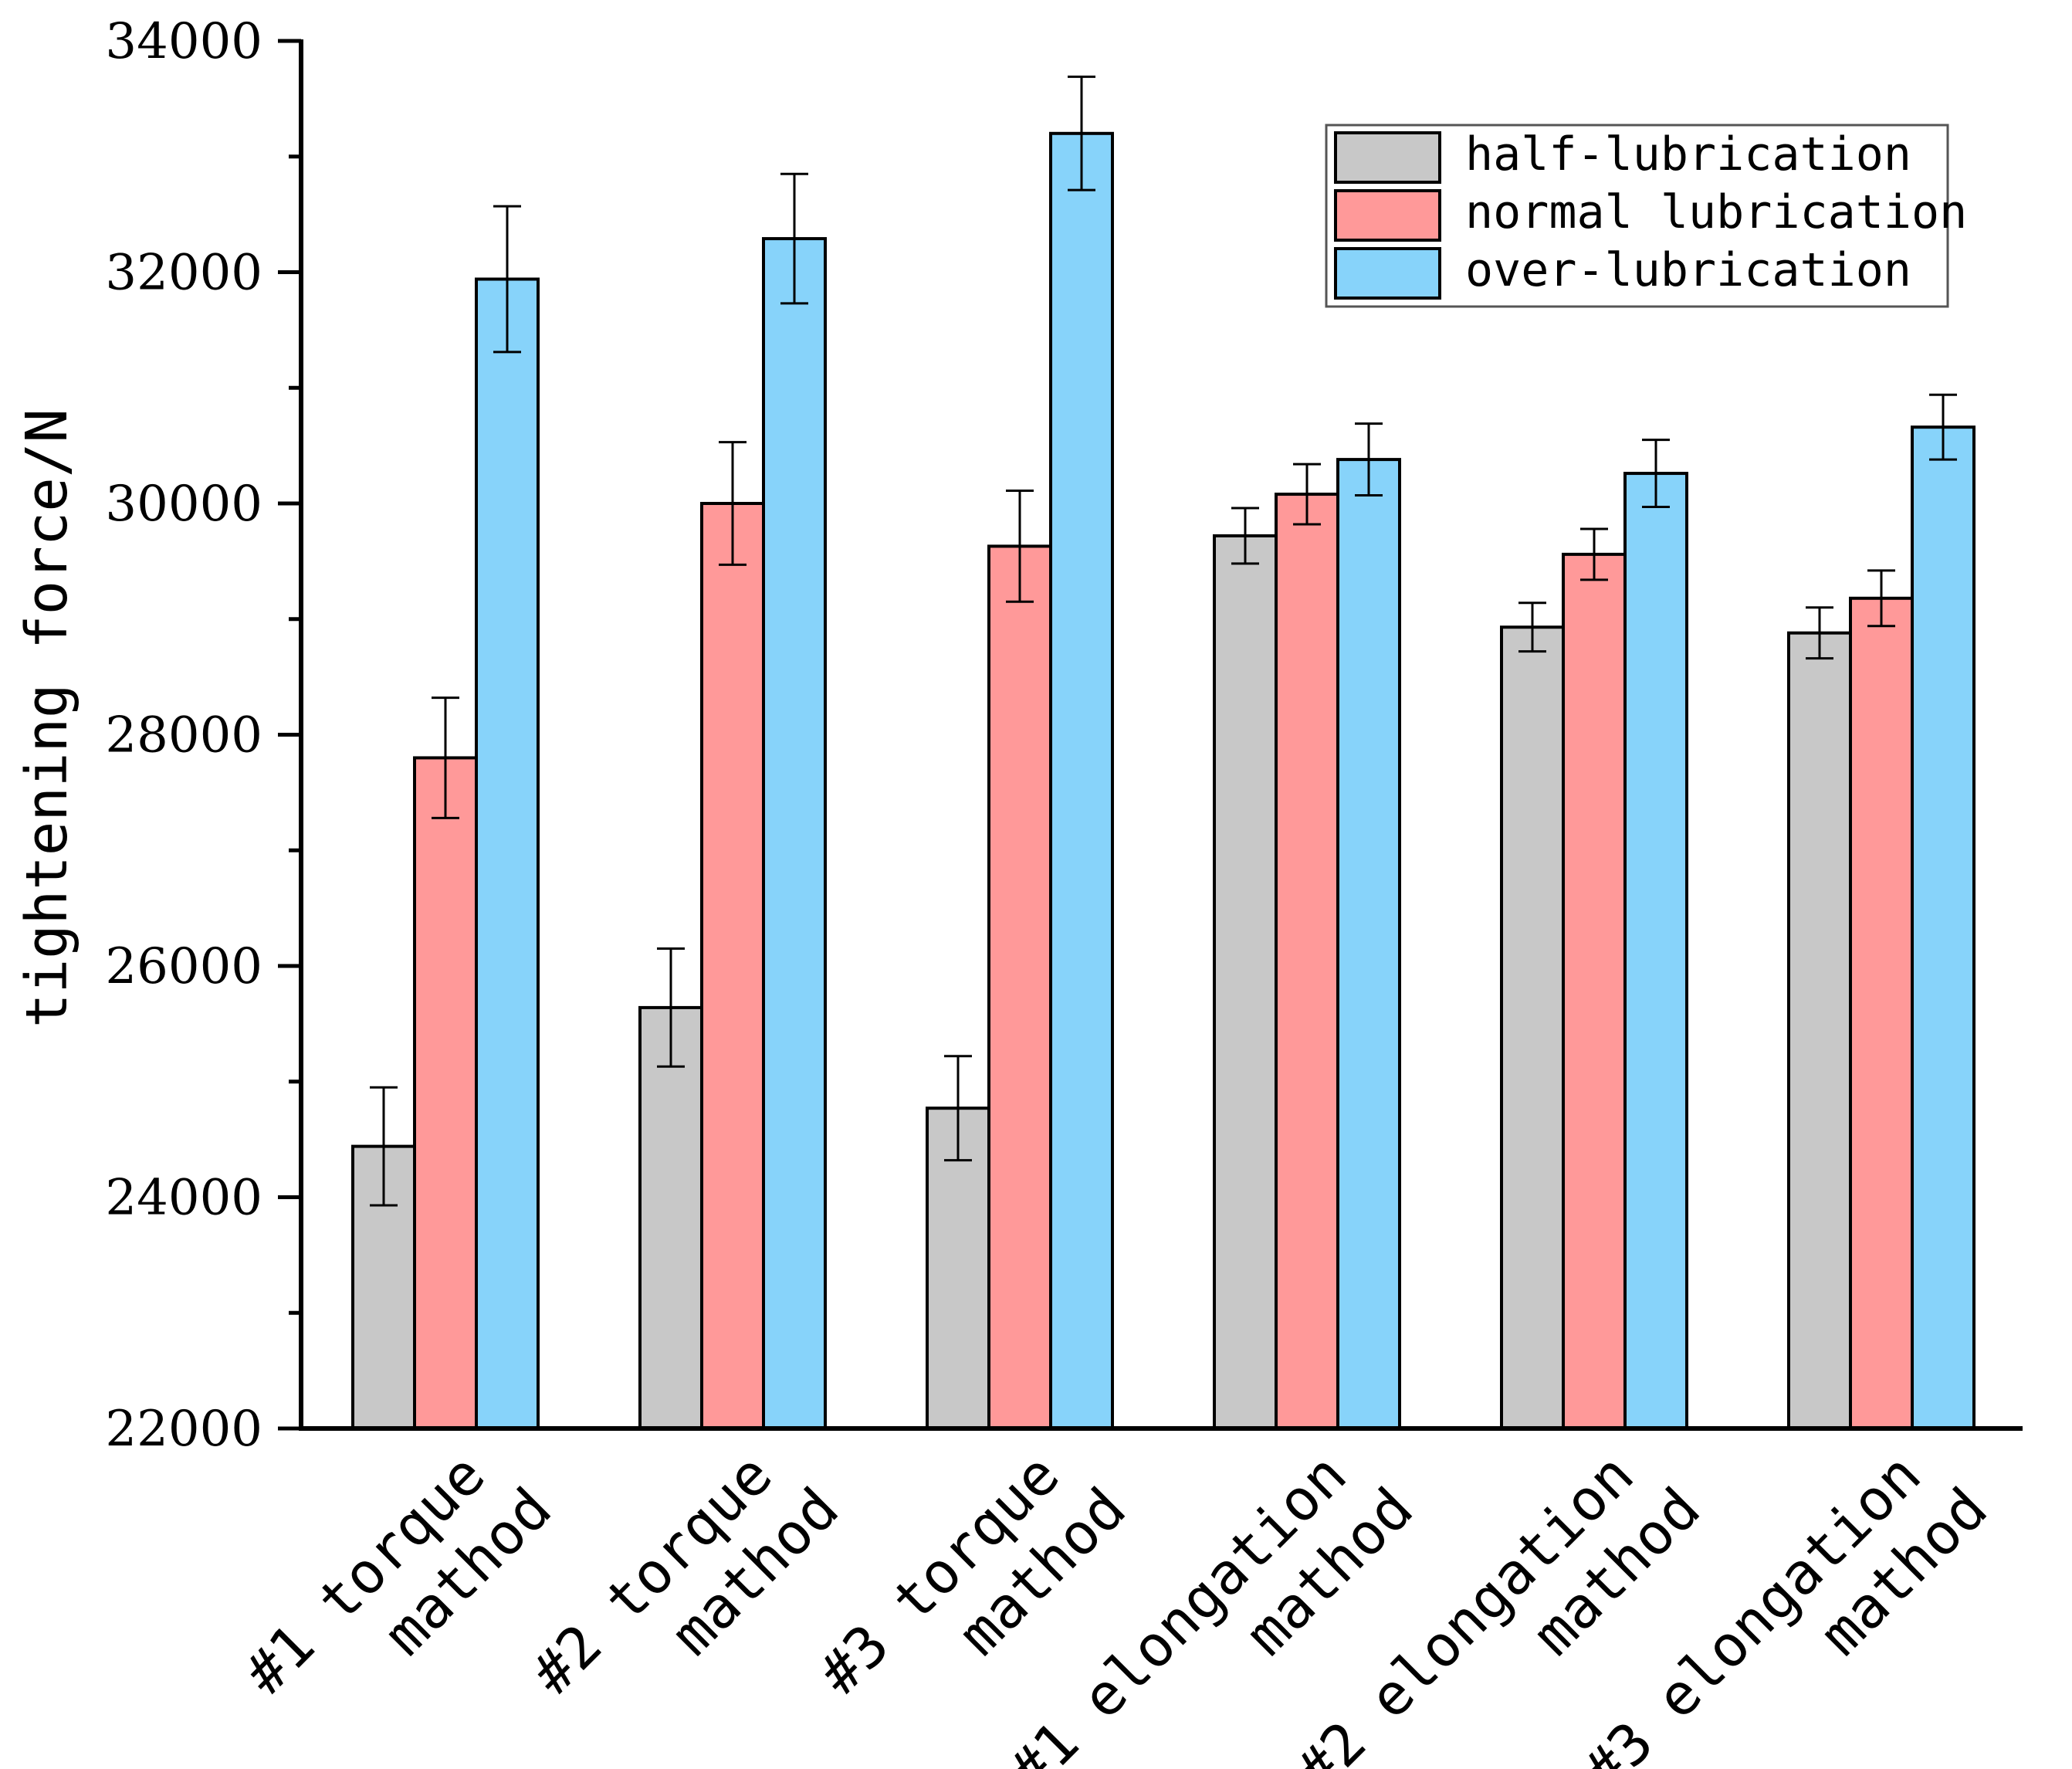 This screenshot has width=2072, height=1769. I want to click on legend-label-1: half-lubrication, so click(1688, 154).